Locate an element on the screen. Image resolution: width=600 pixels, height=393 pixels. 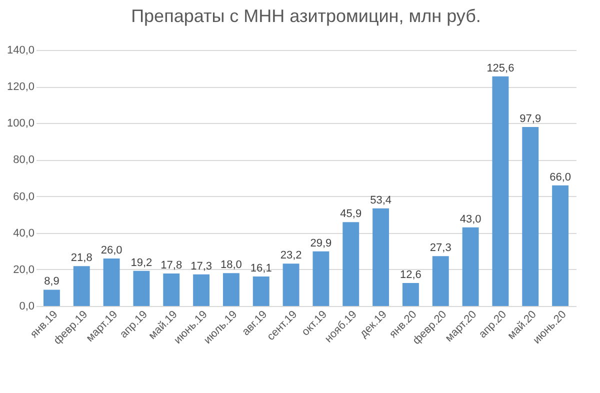
data-label: 29,9 is located at coordinates (321, 243).